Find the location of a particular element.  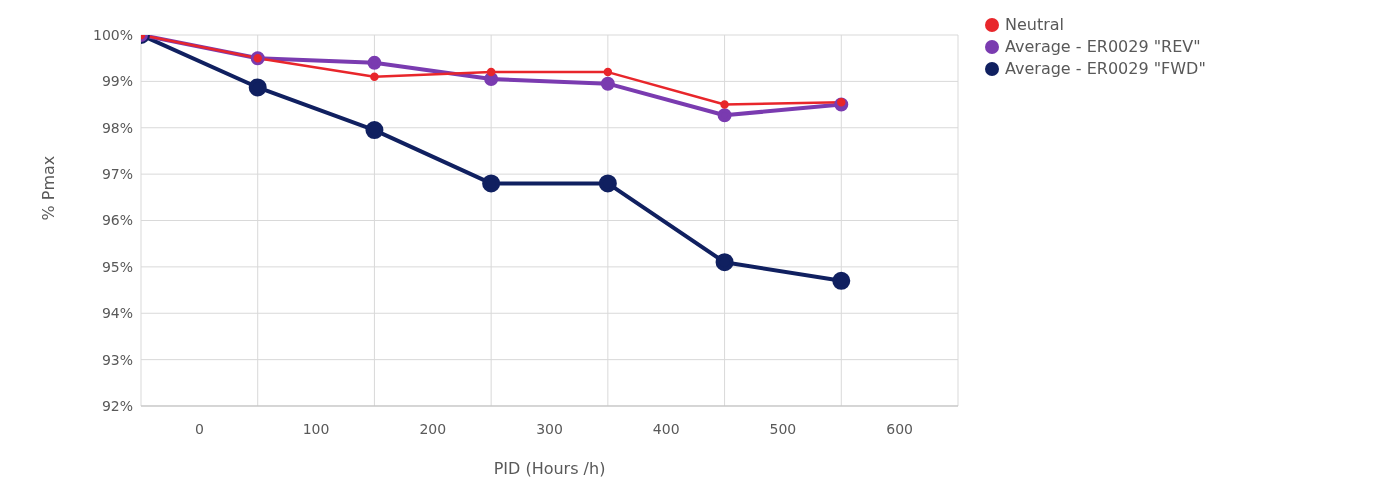

y-tick-label: 92% is located at coordinates (117, 405).